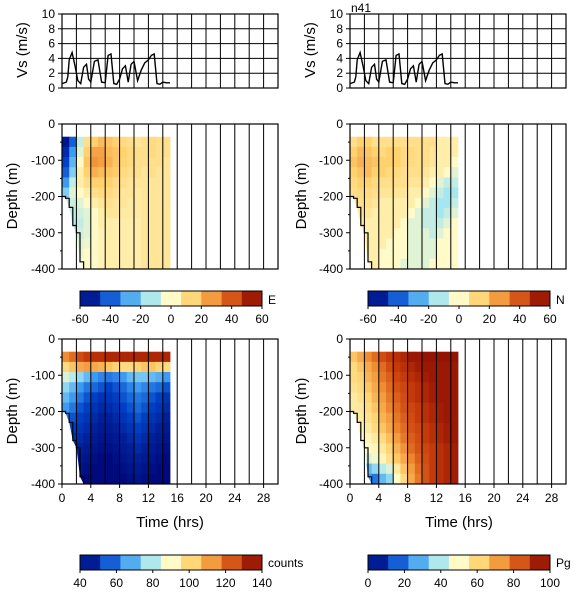 Image resolution: width=576 pixels, height=592 pixels. Describe the element at coordinates (560, 300) in the screenshot. I see `colorbar-label-n: N` at that location.